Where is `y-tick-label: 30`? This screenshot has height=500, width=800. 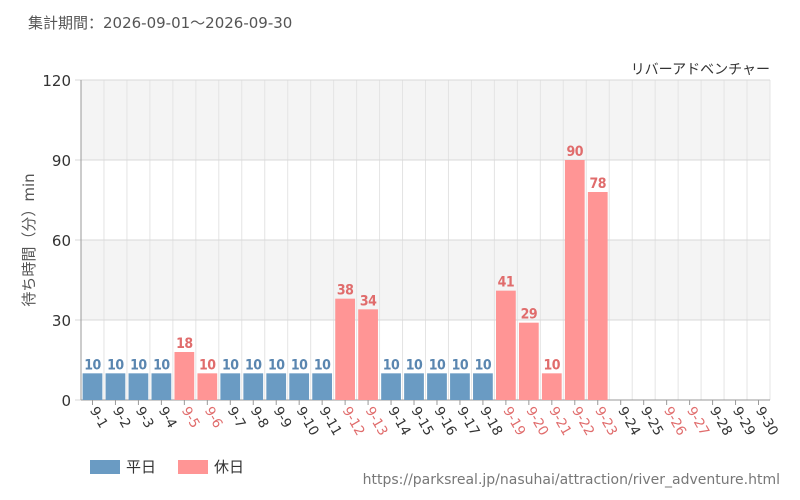
y-tick-label: 30 is located at coordinates (61, 321).